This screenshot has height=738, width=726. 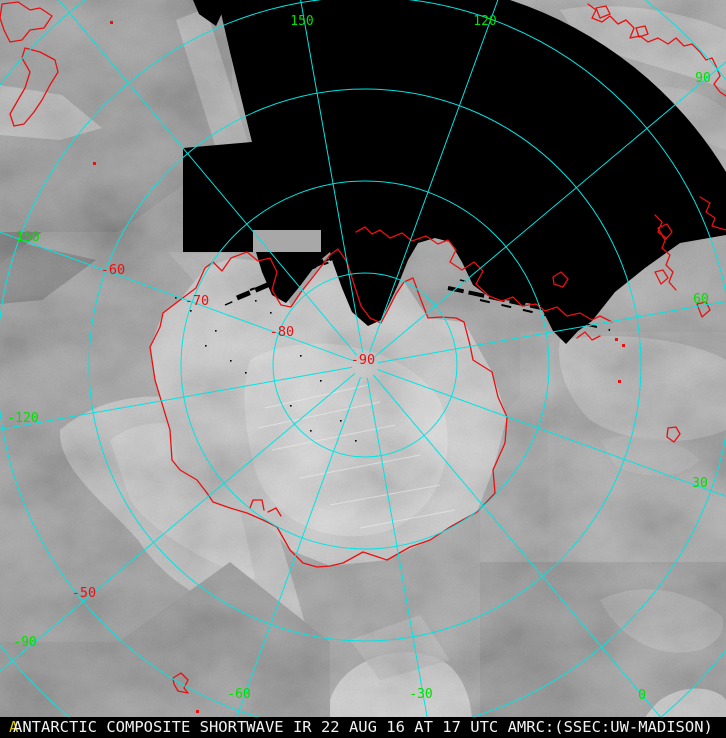 What do you see at coordinates (301, 21) in the screenshot?
I see `lon-label-150: 150` at bounding box center [301, 21].